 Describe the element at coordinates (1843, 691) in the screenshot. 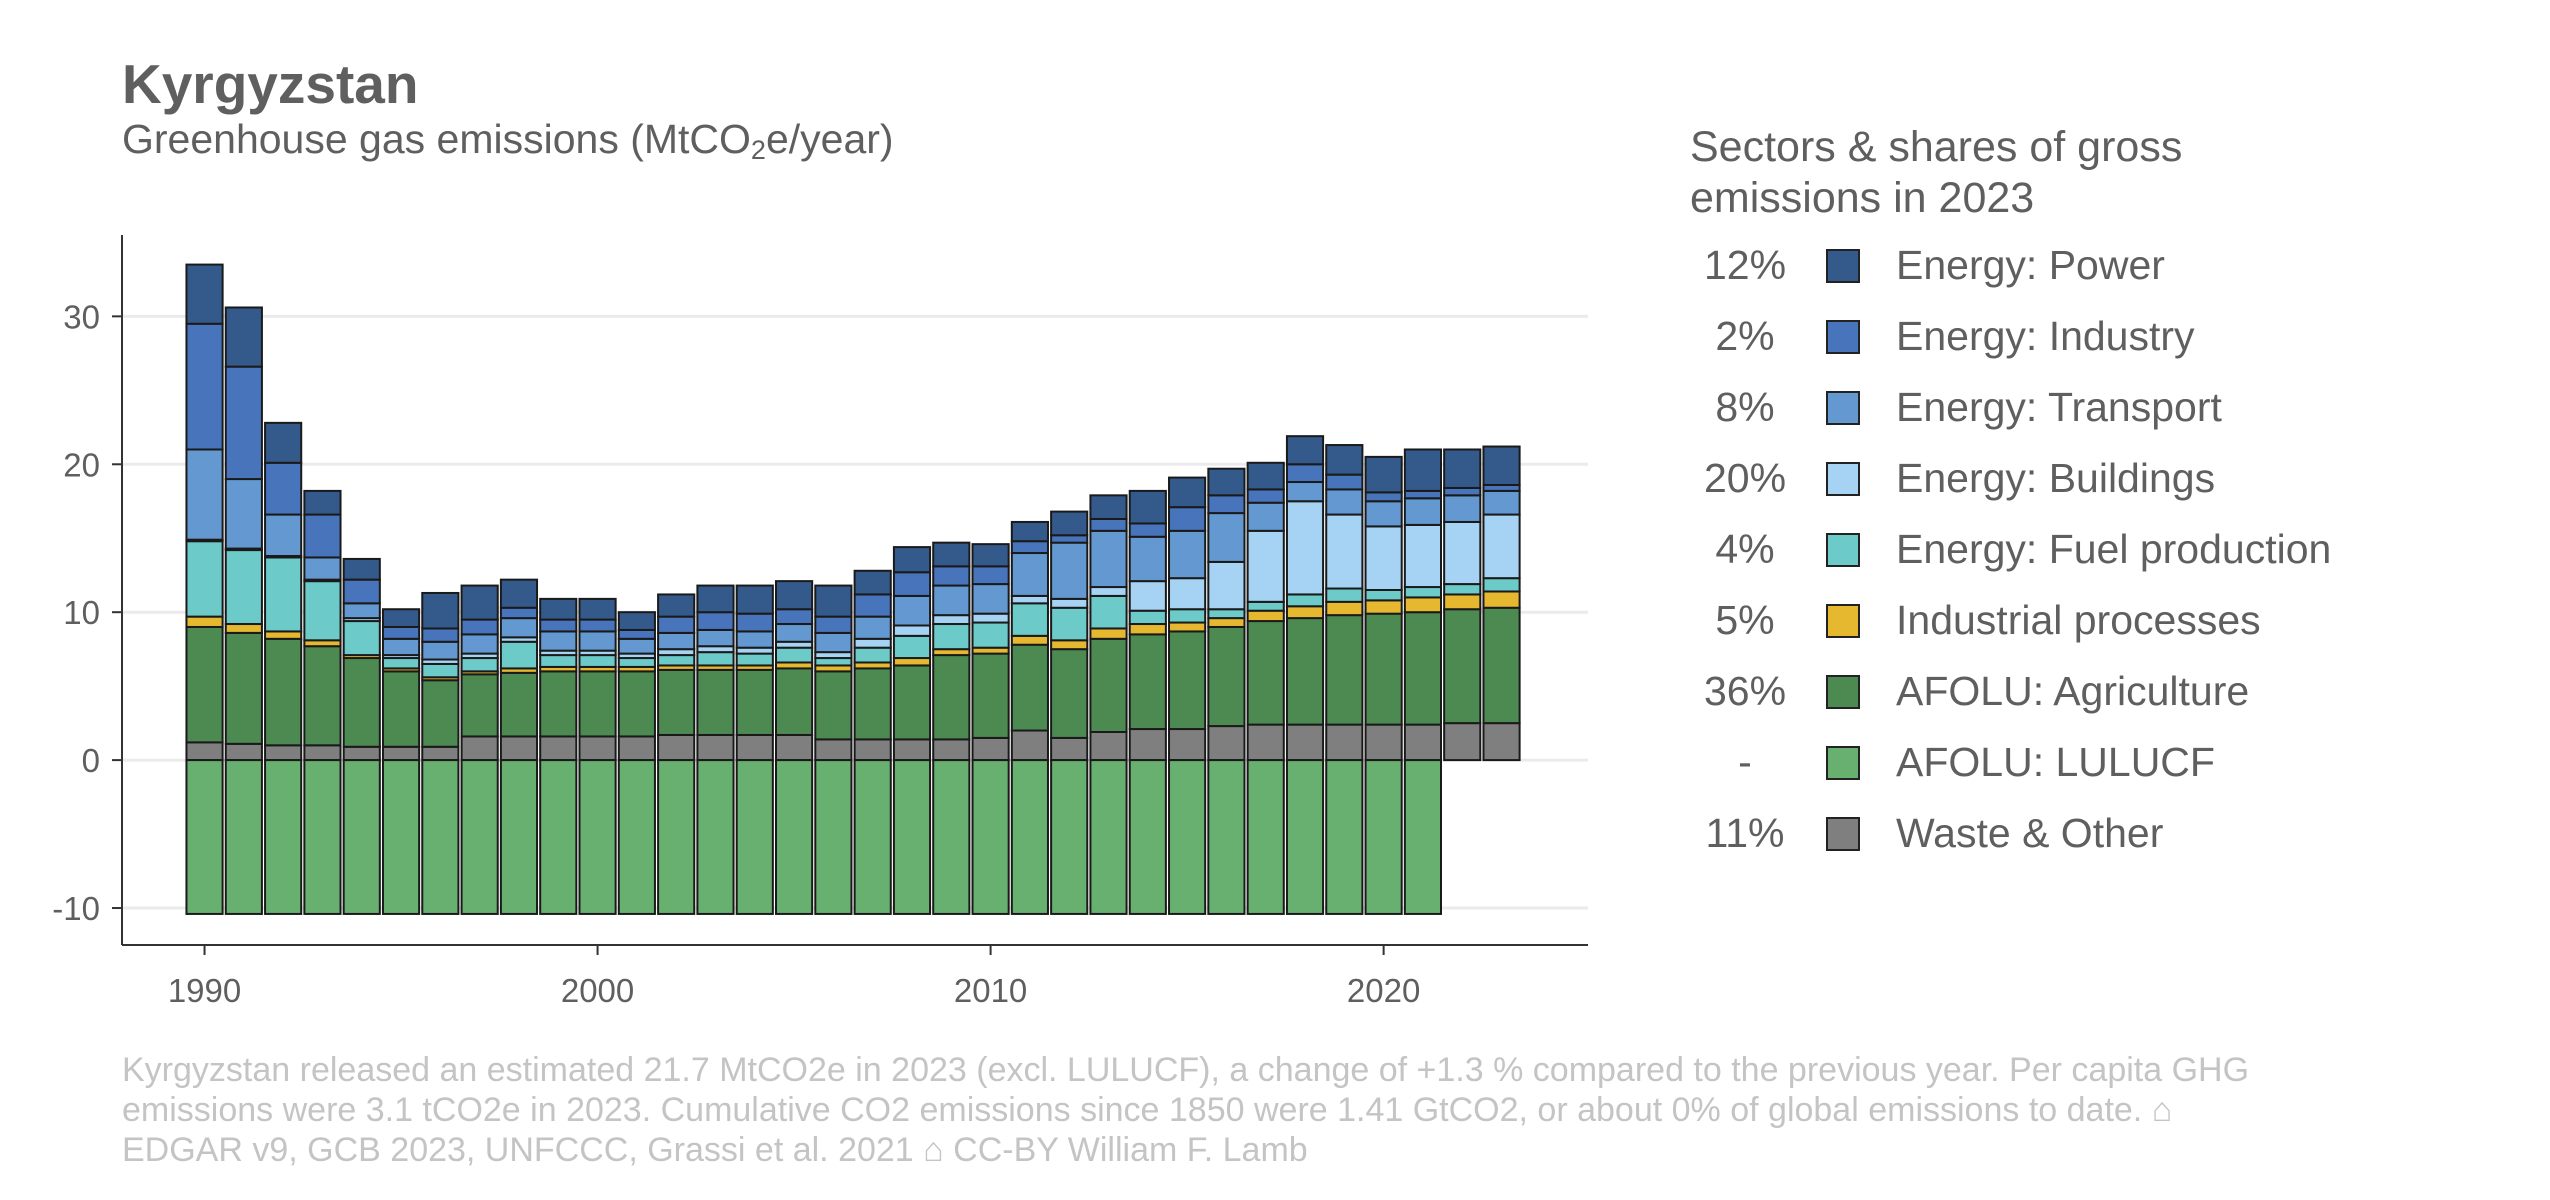

I see `legend-swatch` at that location.